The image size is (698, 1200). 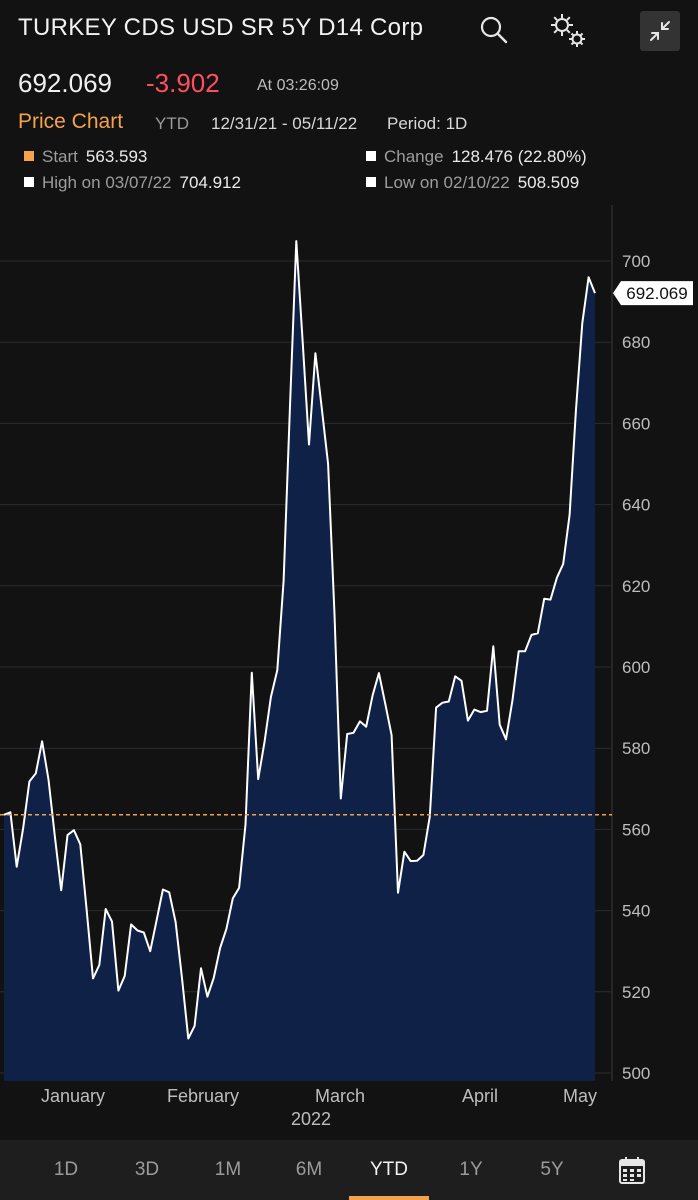 What do you see at coordinates (636, 748) in the screenshot?
I see `y-tick-label: 580` at bounding box center [636, 748].